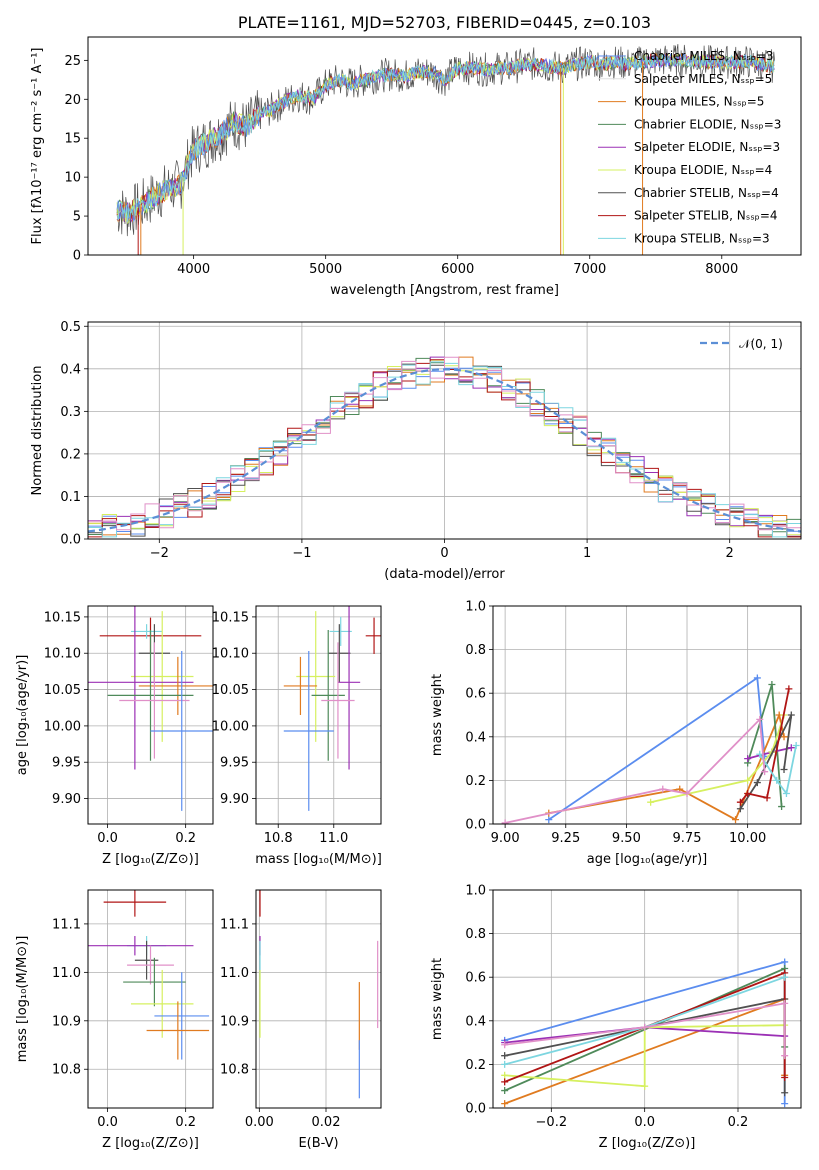 The height and width of the screenshot is (1170, 819). What do you see at coordinates (444, 553) in the screenshot?
I see `x-tick-label: 0` at bounding box center [444, 553].